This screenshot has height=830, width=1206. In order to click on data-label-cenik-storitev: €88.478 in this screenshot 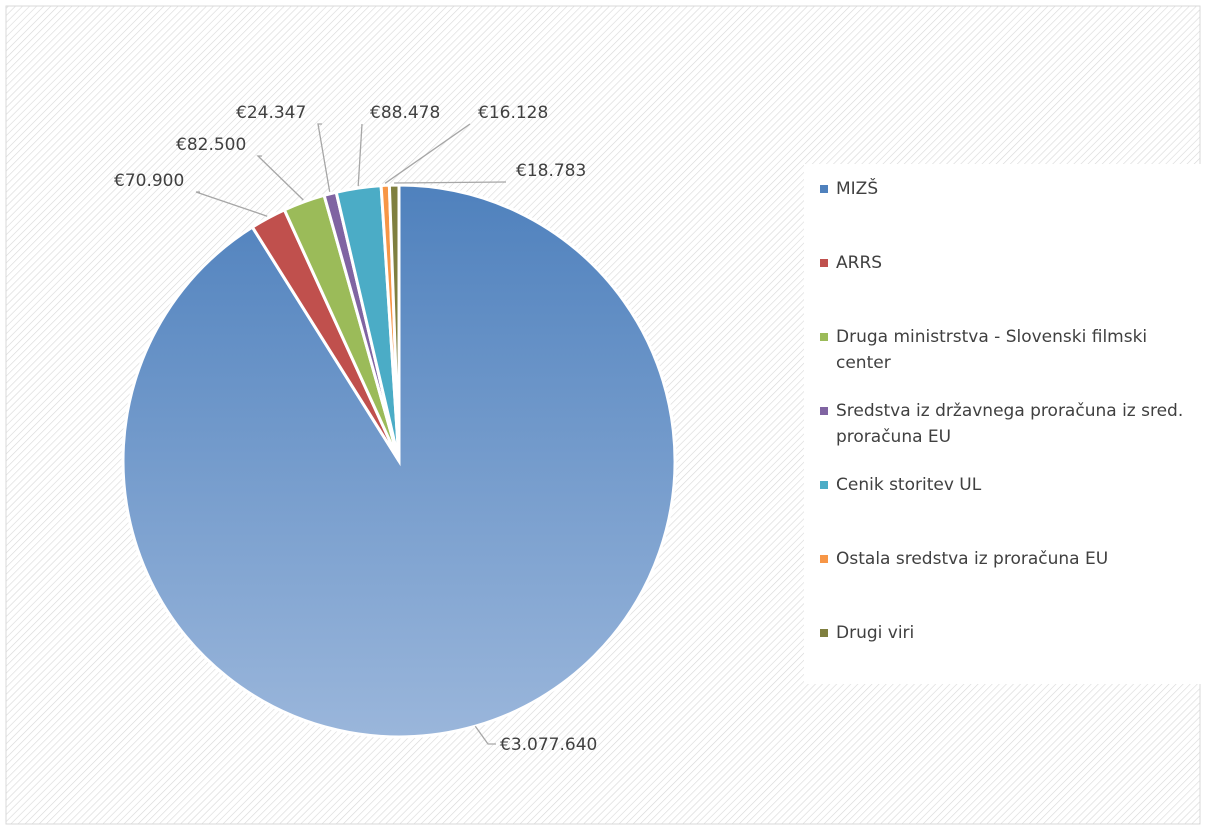, I will do `click(405, 113)`.